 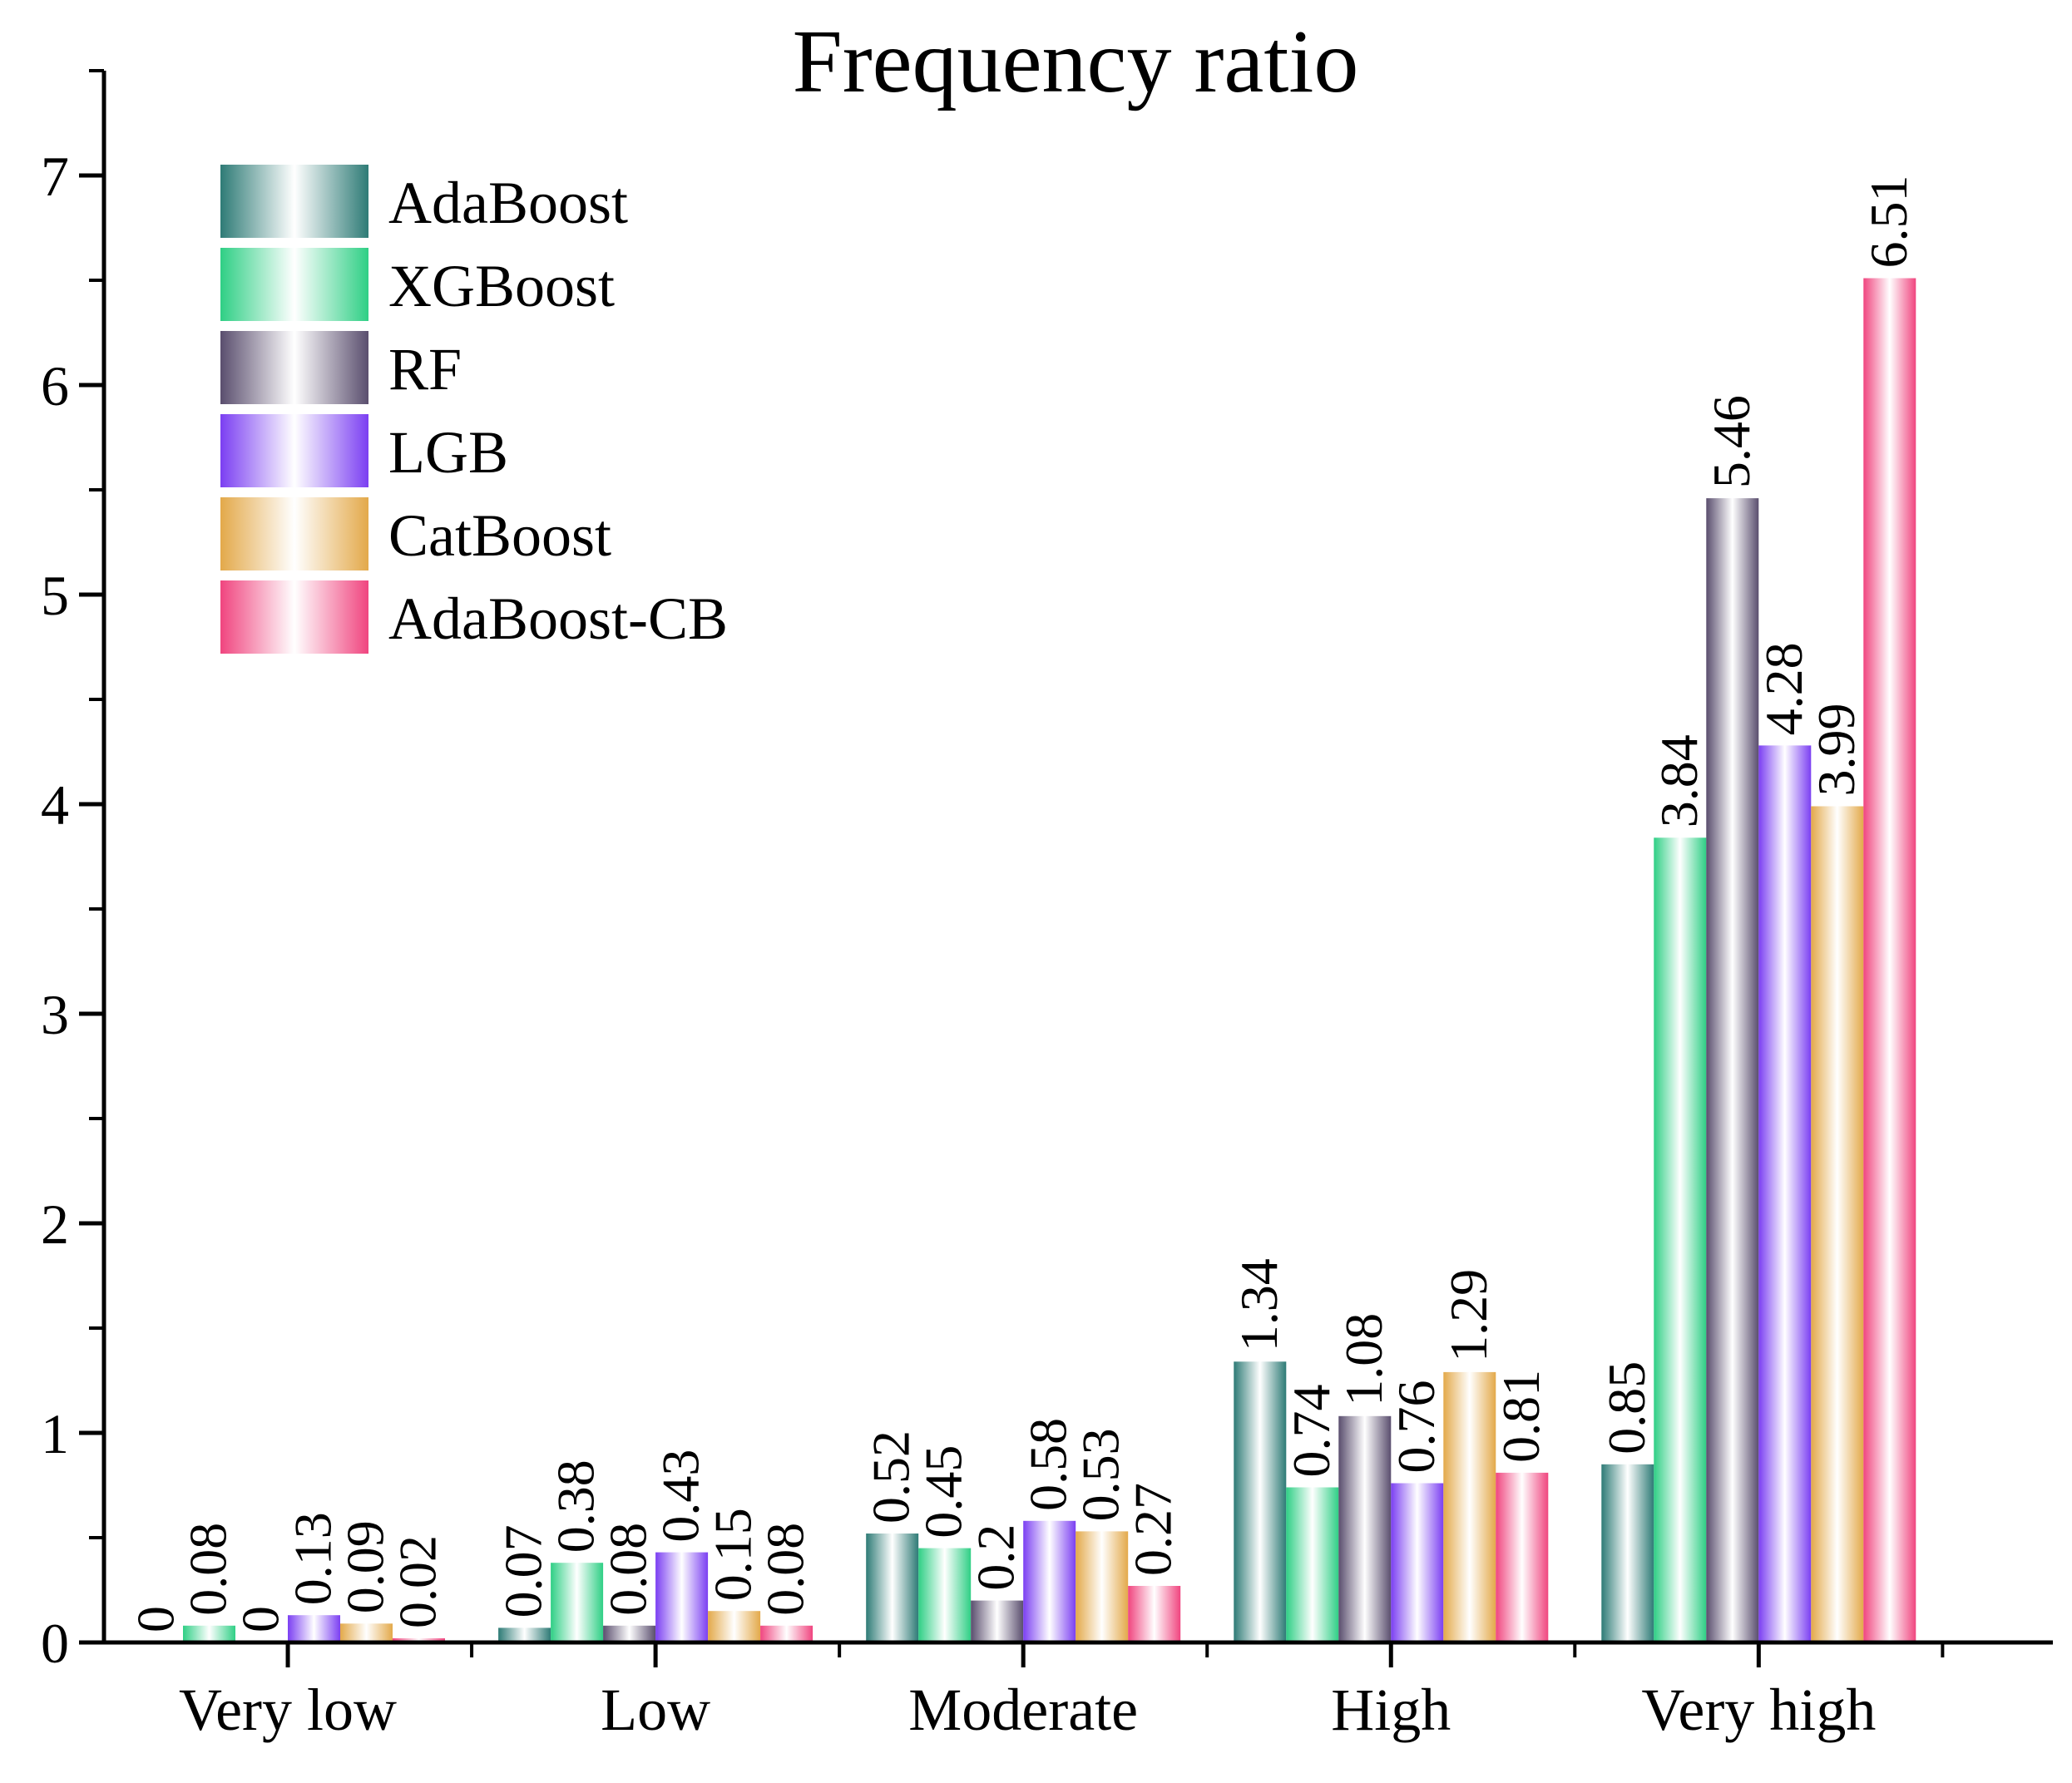 What do you see at coordinates (733, 1554) in the screenshot?
I see `value-label-catboost-low: 0.15` at bounding box center [733, 1554].